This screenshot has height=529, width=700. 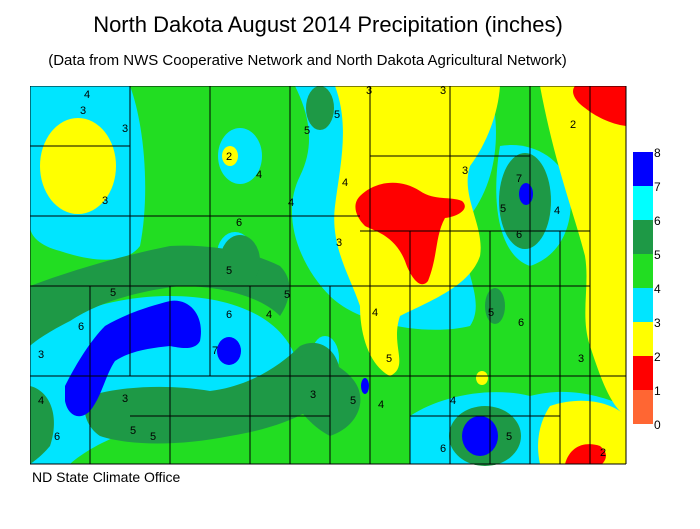 I want to click on zone-2to3-east, so click(x=583, y=251).